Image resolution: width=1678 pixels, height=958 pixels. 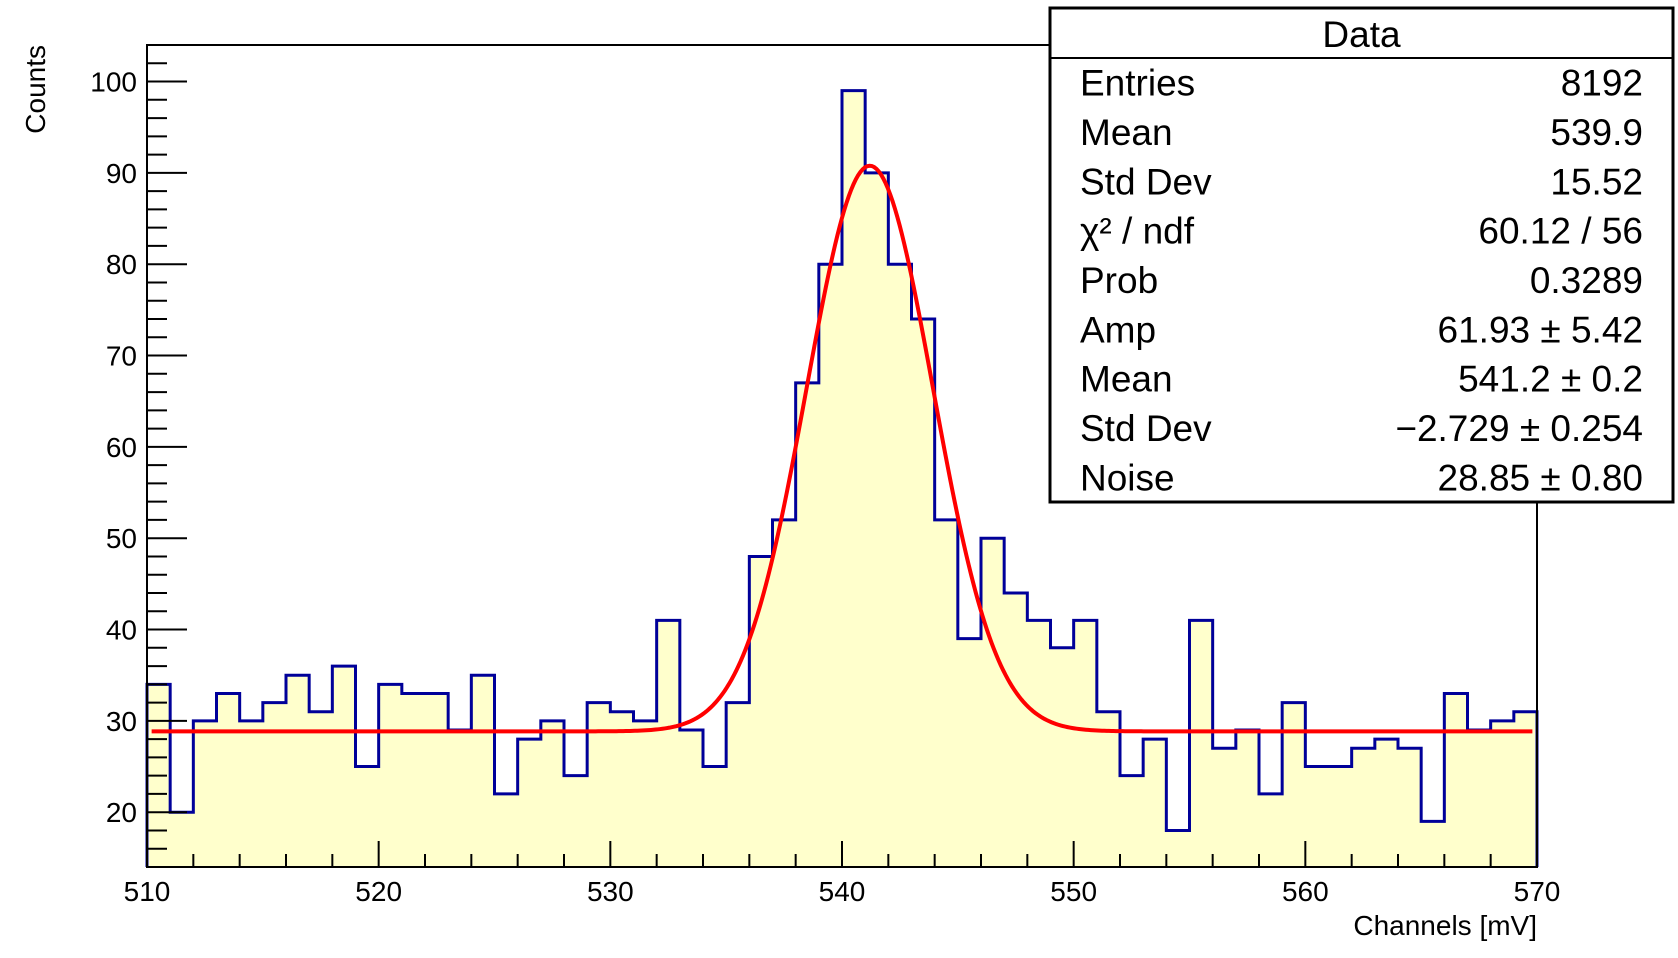 I want to click on y-tick-label: 80, so click(x=121, y=264).